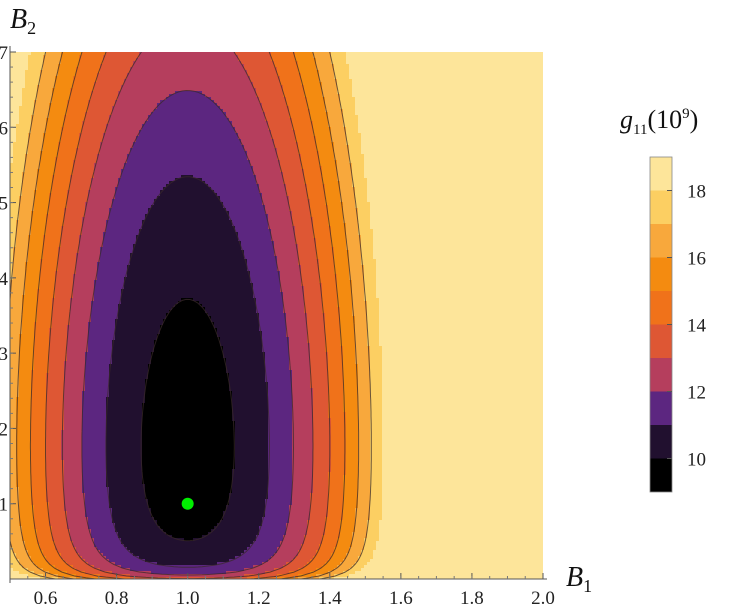 The image size is (746, 614). I want to click on x-tick-label: 0.6, so click(46, 598).